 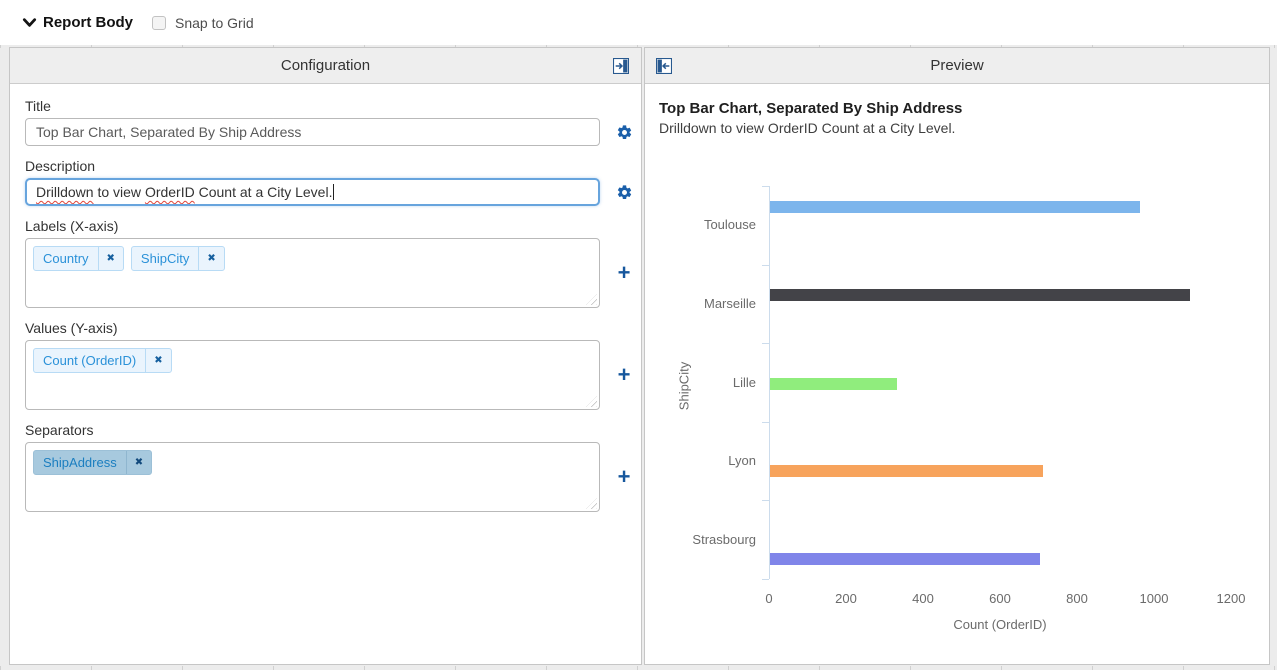 What do you see at coordinates (729, 303) in the screenshot?
I see `category-label: Marseille` at bounding box center [729, 303].